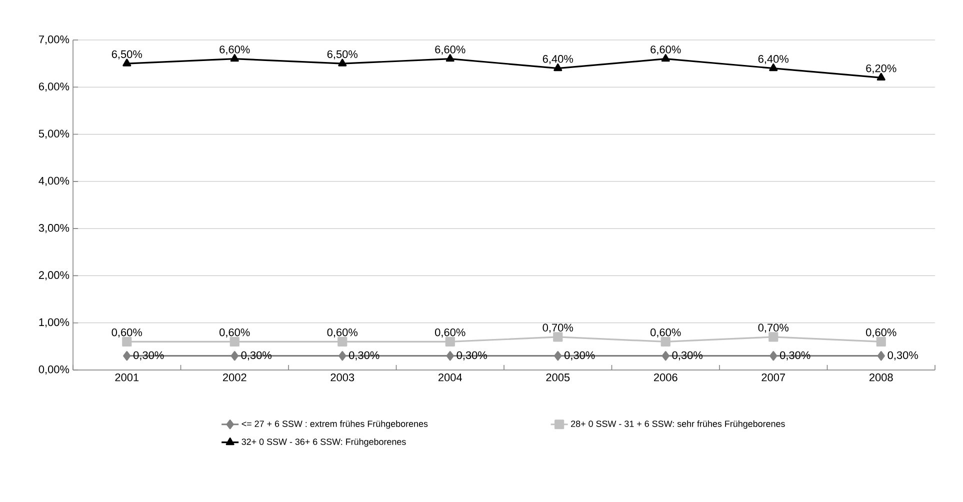 The image size is (963, 502). I want to click on y-tick-label: 4,00%, so click(54, 181).